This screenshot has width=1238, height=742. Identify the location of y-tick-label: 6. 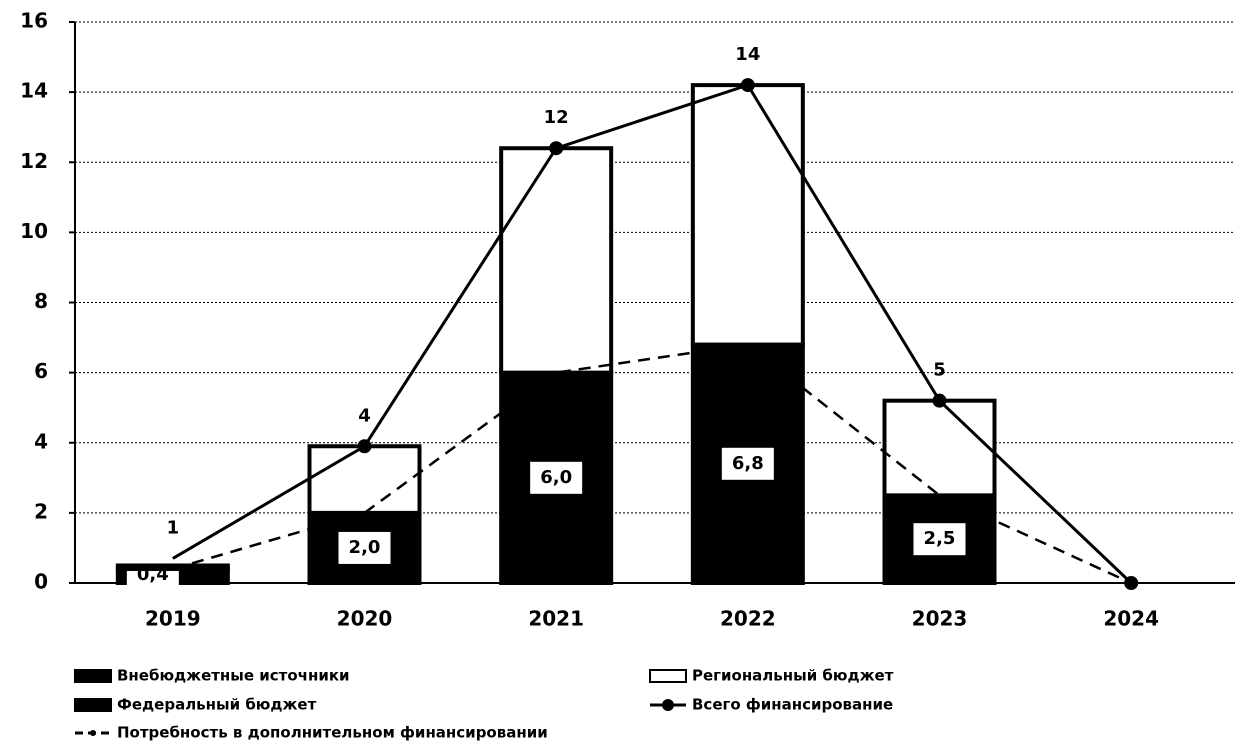
(41, 371).